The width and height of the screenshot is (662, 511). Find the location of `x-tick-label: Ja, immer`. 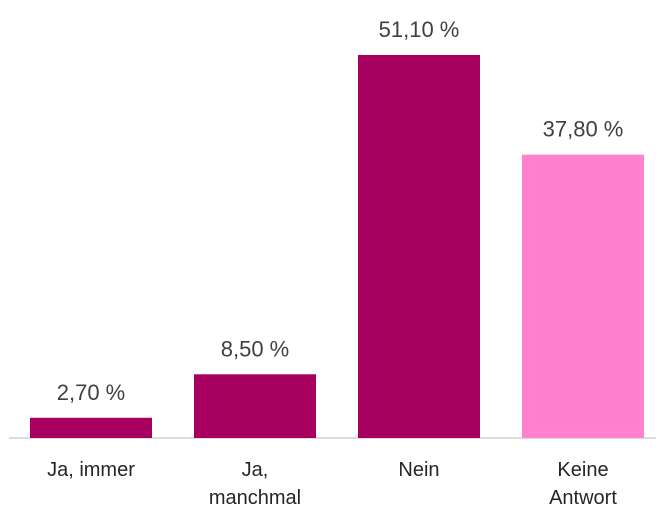

x-tick-label: Ja, immer is located at coordinates (91, 470).